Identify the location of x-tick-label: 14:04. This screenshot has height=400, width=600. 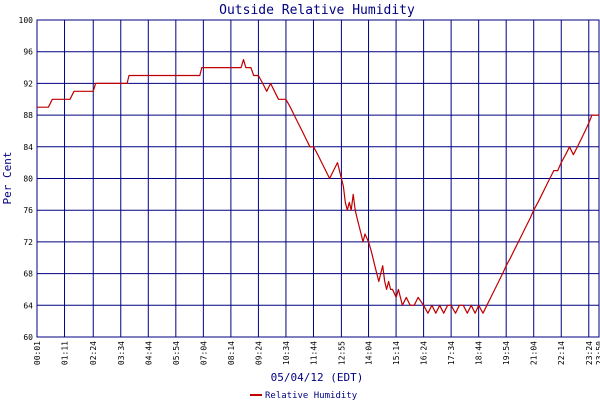
(369, 353).